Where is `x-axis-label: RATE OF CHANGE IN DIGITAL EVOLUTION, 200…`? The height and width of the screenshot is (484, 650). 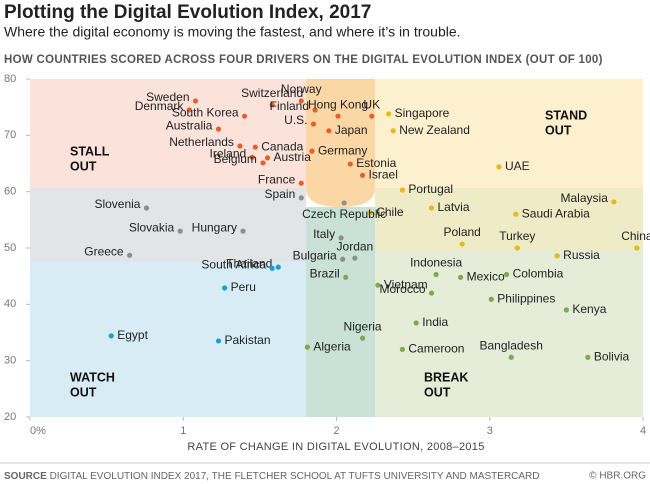
x-axis-label: RATE OF CHANGE IN DIGITAL EVOLUTION, 200… is located at coordinates (335, 447).